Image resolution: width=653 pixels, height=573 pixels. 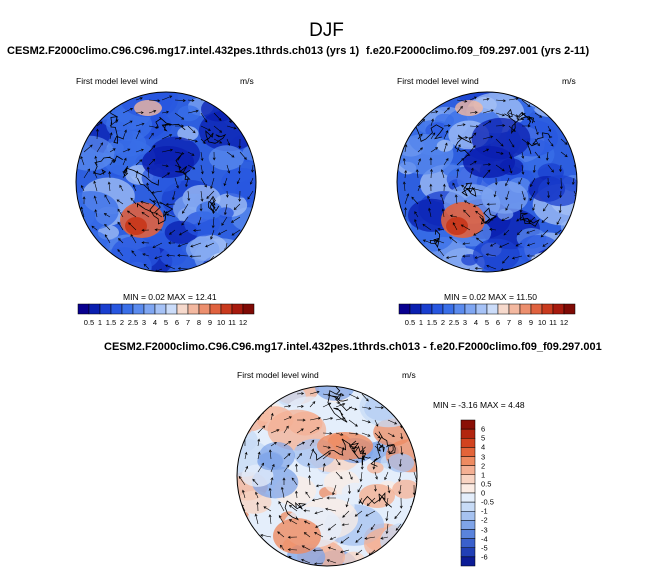 I want to click on figure-title: DJF, so click(x=326, y=30).